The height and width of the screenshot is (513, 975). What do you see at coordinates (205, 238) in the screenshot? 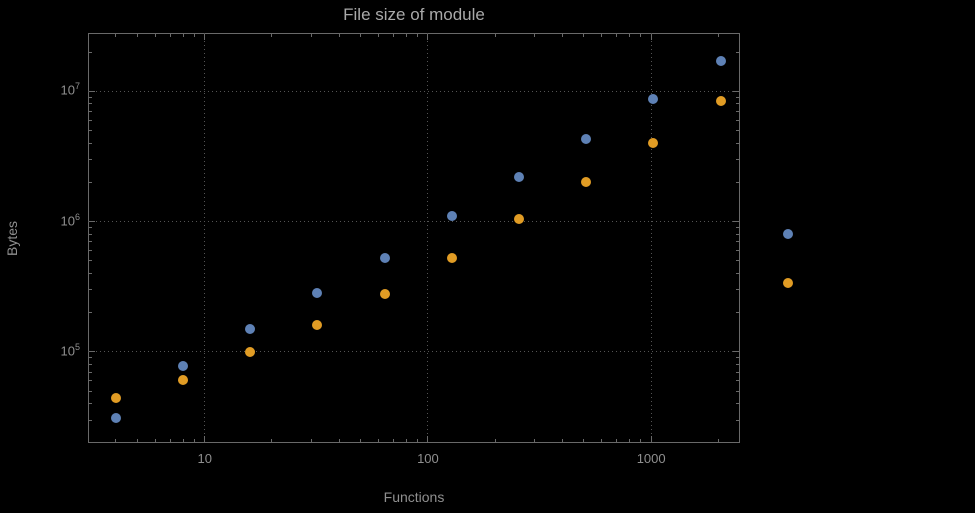
I see `x-gridline` at bounding box center [205, 238].